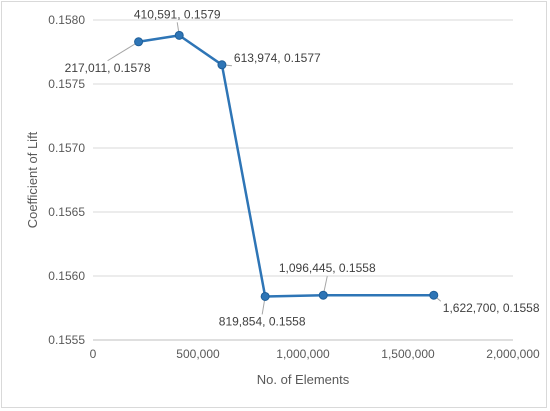 This screenshot has height=411, width=550. I want to click on label-leader-line, so click(123, 51).